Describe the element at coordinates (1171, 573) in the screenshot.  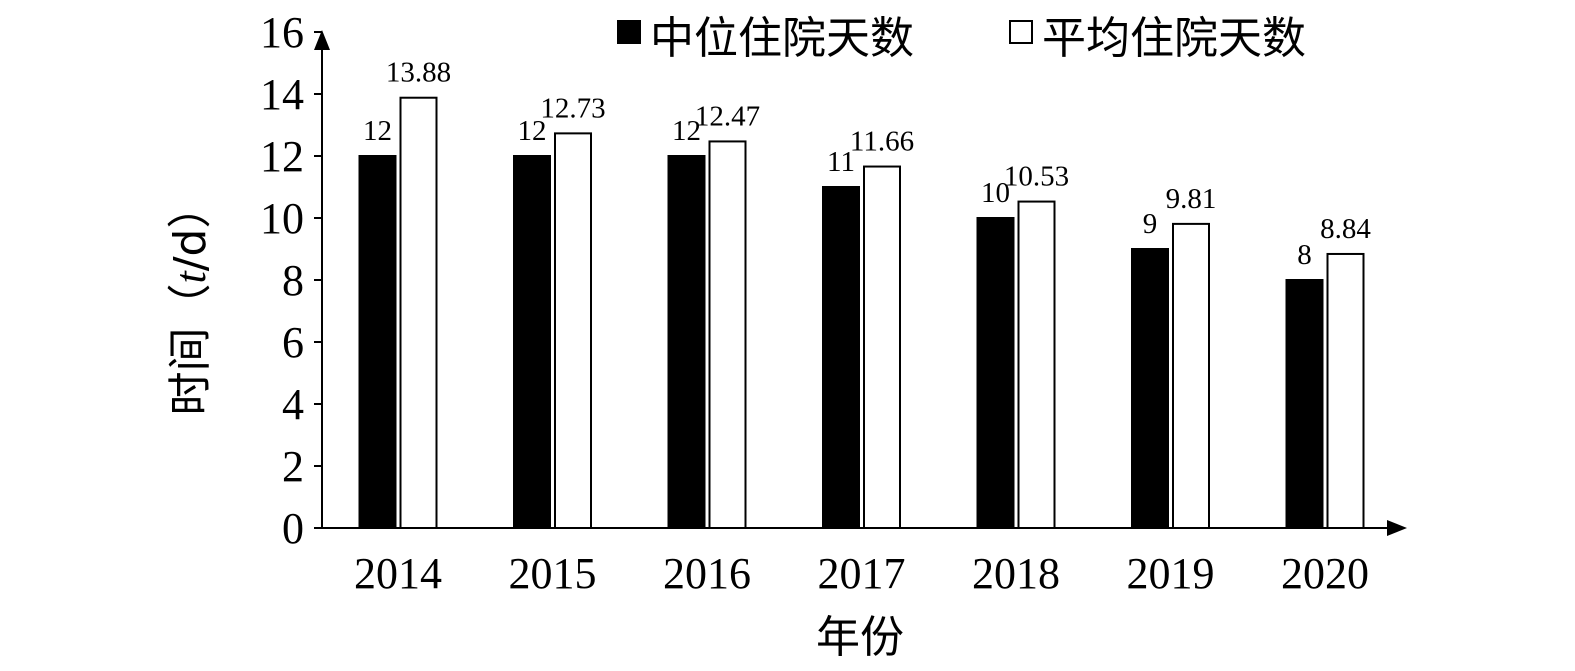
I see `x-tick-label: 2019` at that location.